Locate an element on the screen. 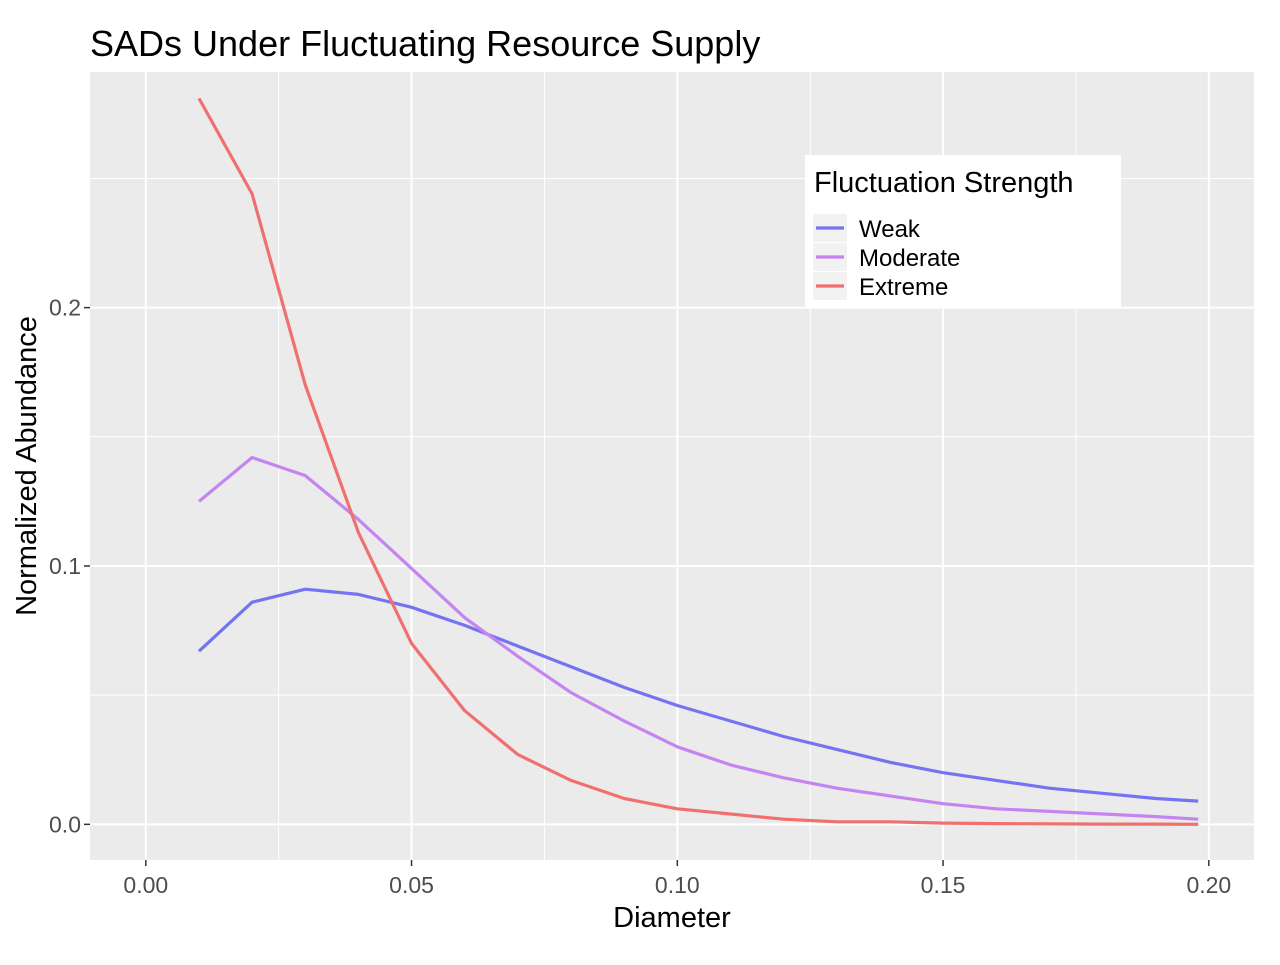 The width and height of the screenshot is (1280, 965). legend-box is located at coordinates (963, 231).